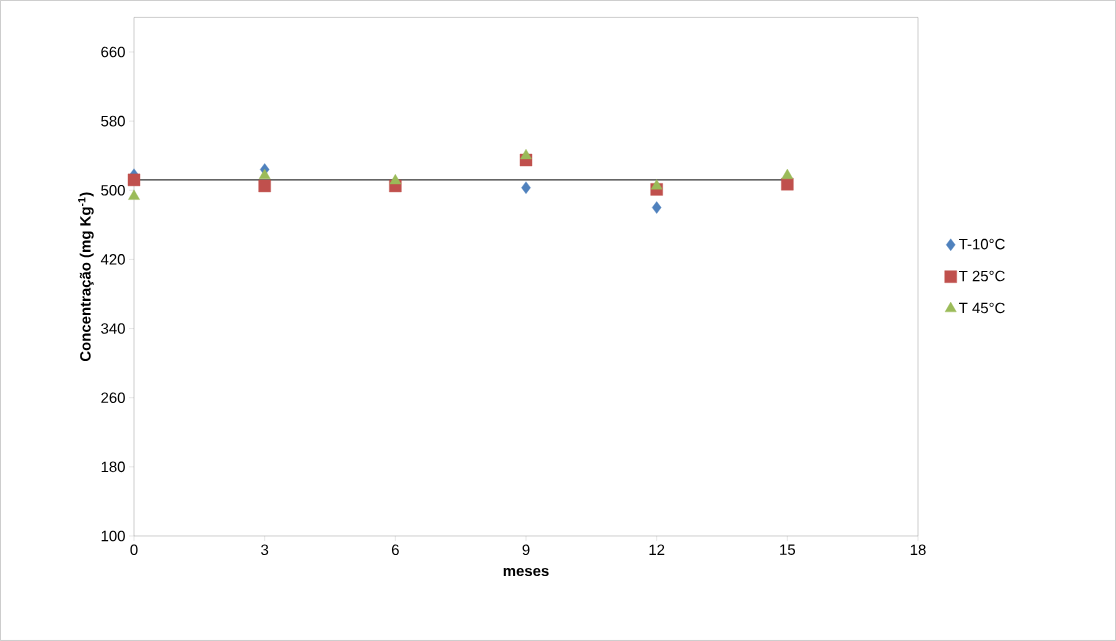 The height and width of the screenshot is (641, 1116). I want to click on y-tick-label: 260, so click(113, 397).